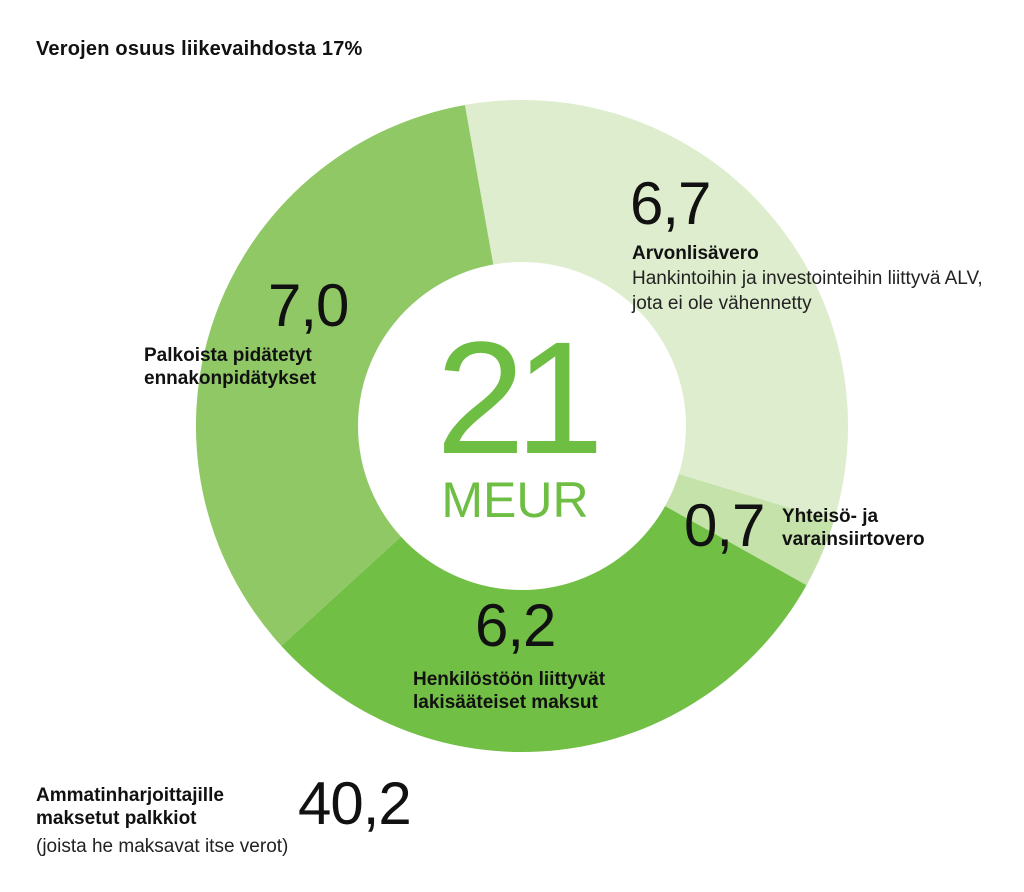  What do you see at coordinates (853, 528) in the screenshot?
I see `slice-label-yhteisovero: Yhteisö- ja varainsiirtovero` at bounding box center [853, 528].